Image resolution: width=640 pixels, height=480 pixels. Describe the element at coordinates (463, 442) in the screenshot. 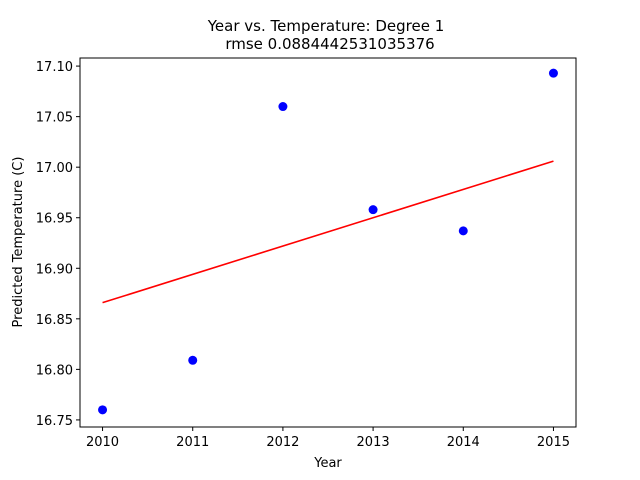

I see `x-tick-label: 2014` at that location.